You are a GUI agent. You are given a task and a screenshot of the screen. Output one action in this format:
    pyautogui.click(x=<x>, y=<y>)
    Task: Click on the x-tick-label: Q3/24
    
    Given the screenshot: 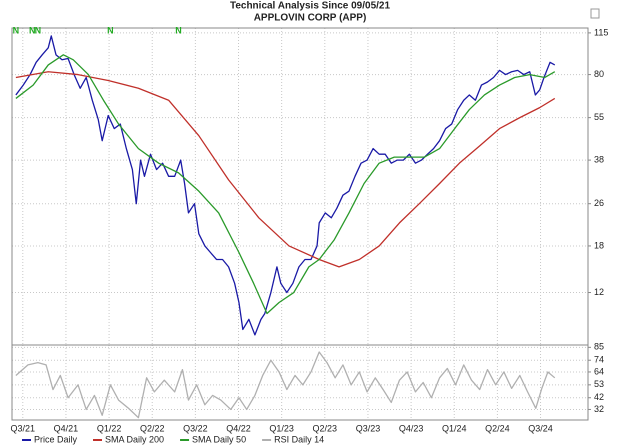 What is the action you would take?
    pyautogui.click(x=540, y=428)
    